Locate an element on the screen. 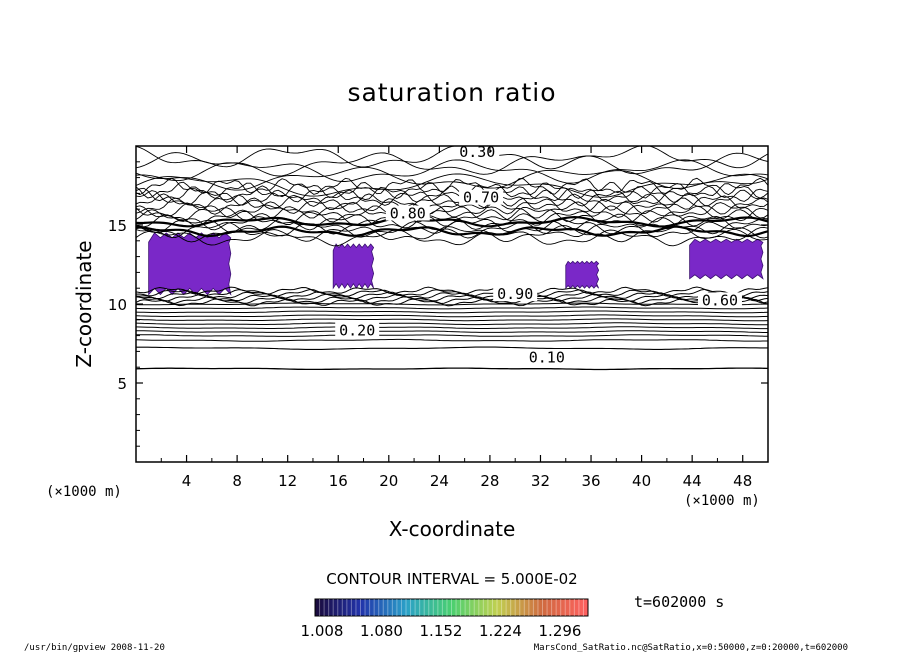  y-tick-label: 5 is located at coordinates (122, 384).